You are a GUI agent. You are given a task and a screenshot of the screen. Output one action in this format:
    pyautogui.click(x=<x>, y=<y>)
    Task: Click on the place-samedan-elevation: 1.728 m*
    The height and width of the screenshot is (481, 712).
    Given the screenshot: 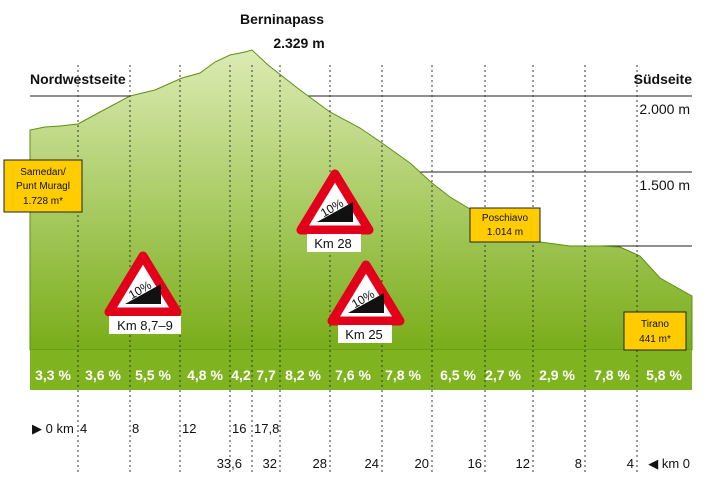 What is the action you would take?
    pyautogui.click(x=43, y=201)
    